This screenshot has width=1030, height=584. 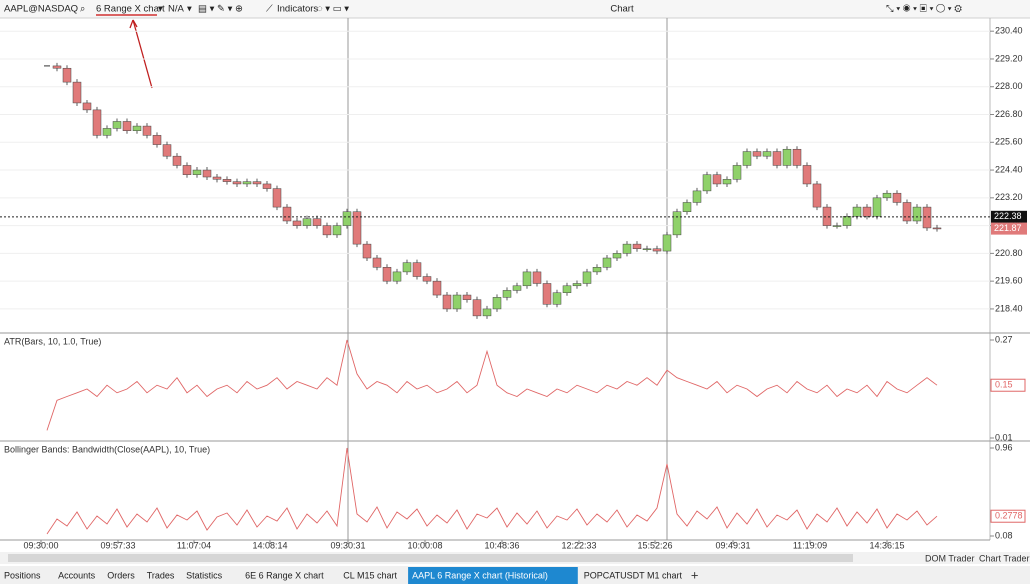 What do you see at coordinates (333, 9) in the screenshot?
I see `tool-icons: ◌ ▾ ▭ ▾` at bounding box center [333, 9].